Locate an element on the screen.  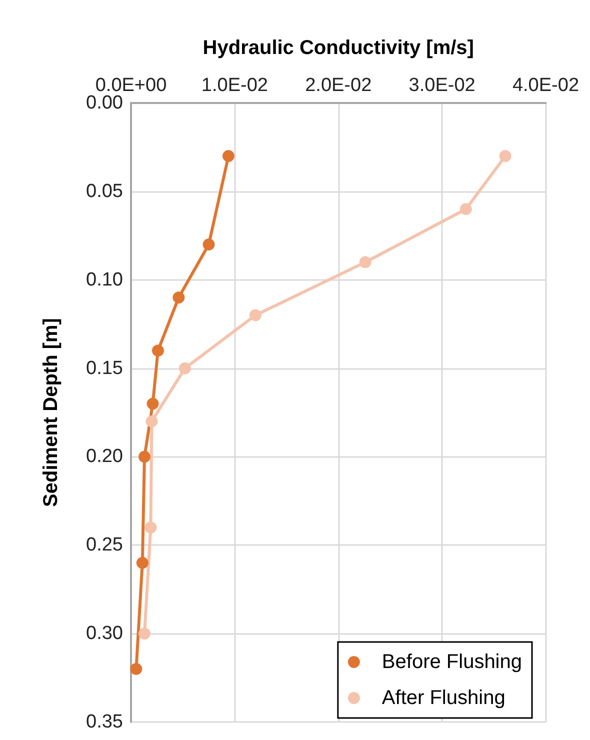
y-tick-label: 0.15 is located at coordinates (104, 368).